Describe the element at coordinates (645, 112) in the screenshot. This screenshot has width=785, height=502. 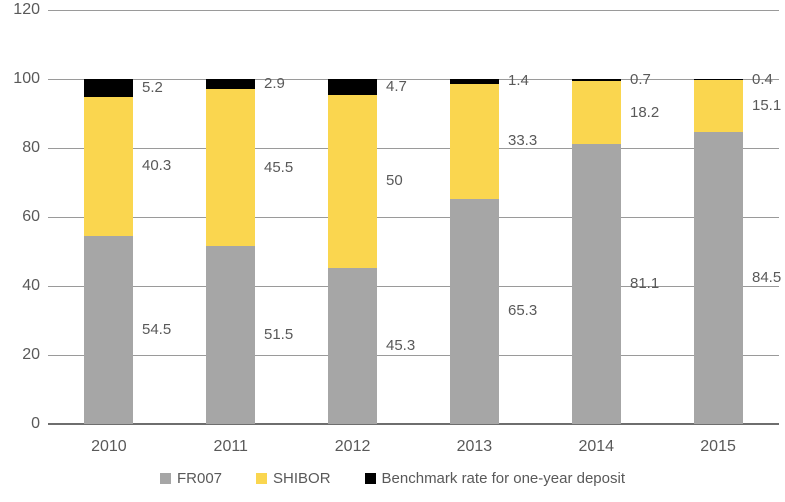
I see `value-label-shibor-2014: 18.2` at that location.